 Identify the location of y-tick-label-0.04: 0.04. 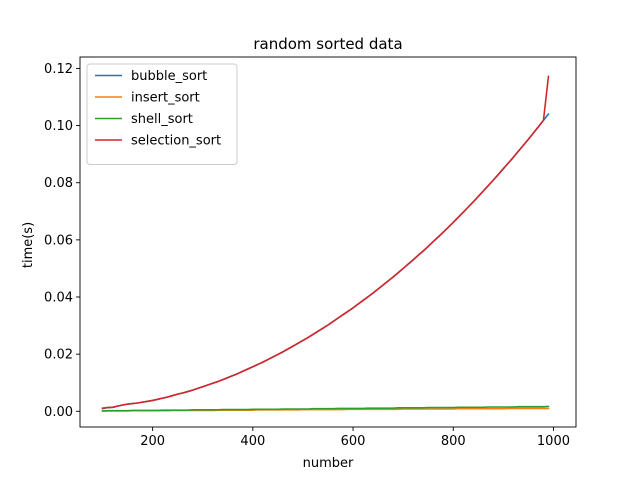
(58, 298).